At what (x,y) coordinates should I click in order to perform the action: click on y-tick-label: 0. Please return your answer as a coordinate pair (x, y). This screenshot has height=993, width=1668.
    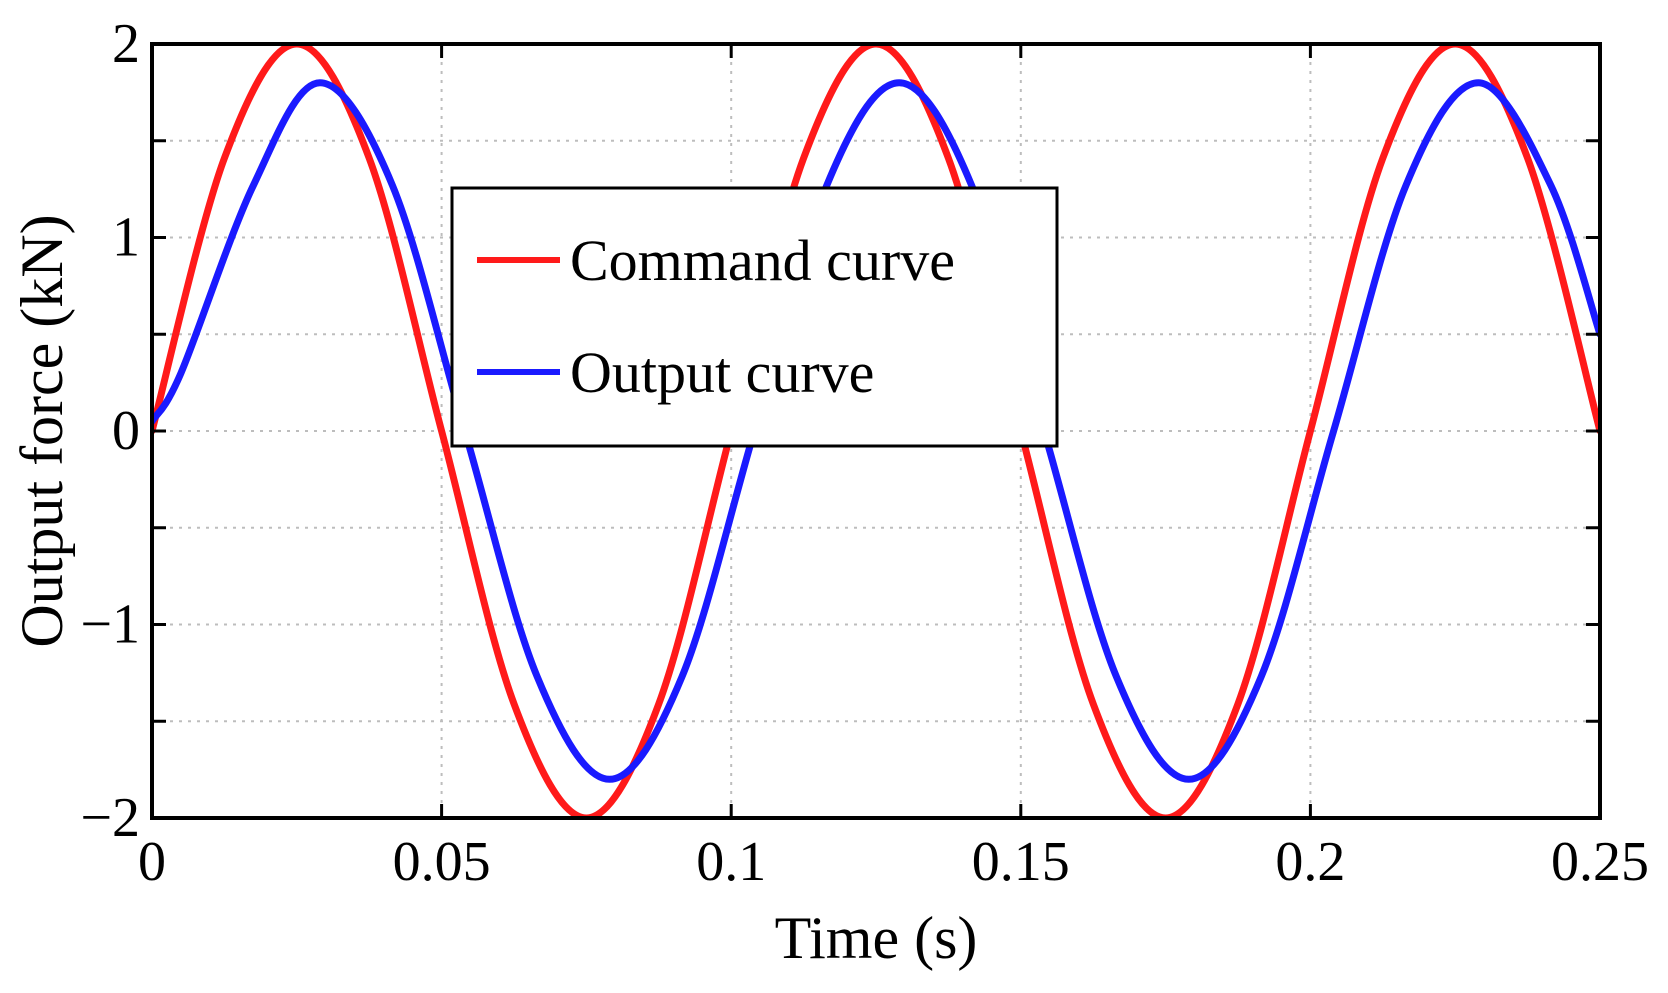
    Looking at the image, I should click on (126, 431).